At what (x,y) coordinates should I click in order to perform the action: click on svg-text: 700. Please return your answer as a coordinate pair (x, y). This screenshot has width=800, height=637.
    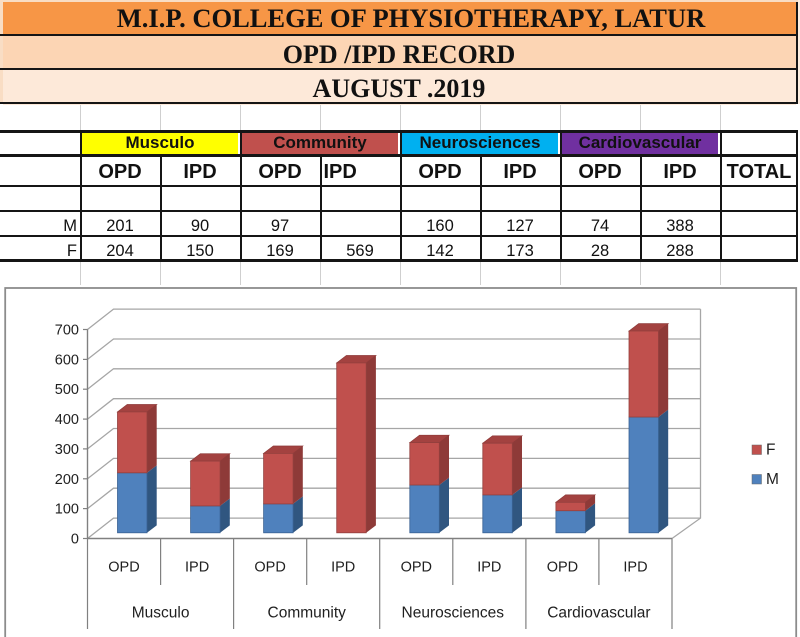
    Looking at the image, I should click on (67, 331).